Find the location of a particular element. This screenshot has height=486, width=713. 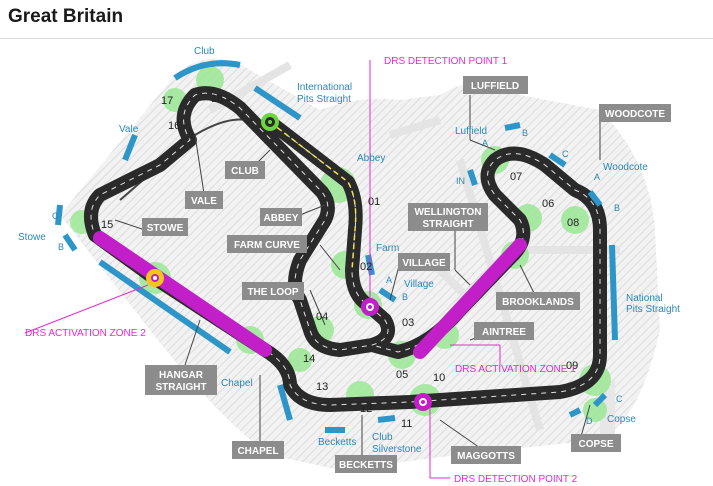

label-abbey: ABBEY is located at coordinates (280, 218).